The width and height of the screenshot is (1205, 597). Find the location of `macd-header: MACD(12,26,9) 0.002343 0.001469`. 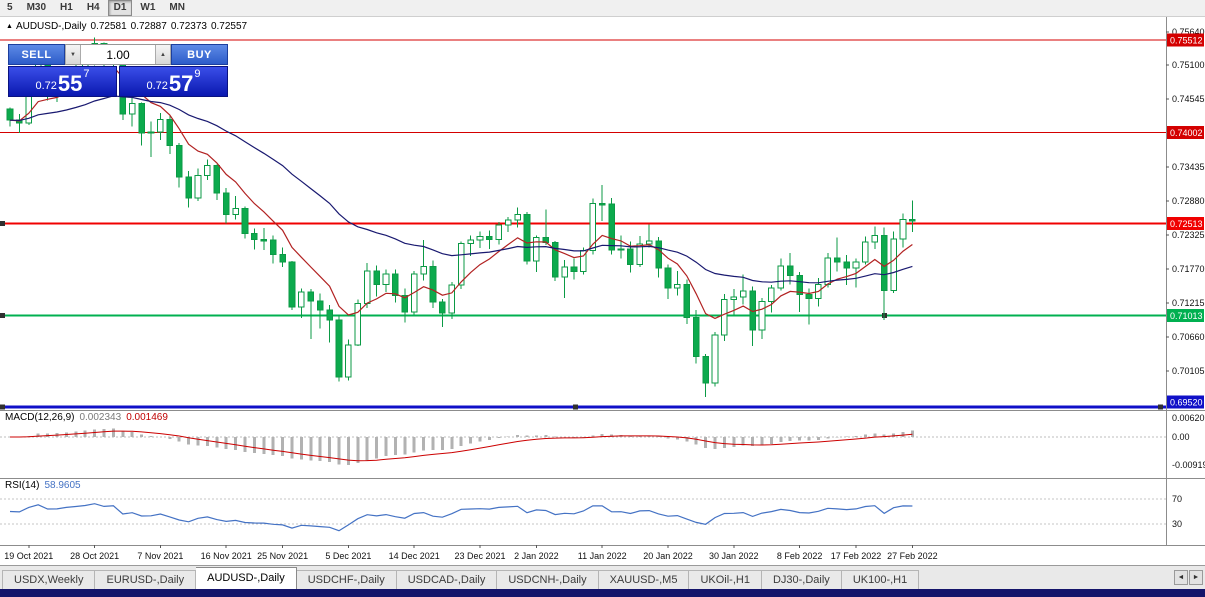

macd-header: MACD(12,26,9) 0.002343 0.001469 is located at coordinates (89, 417).